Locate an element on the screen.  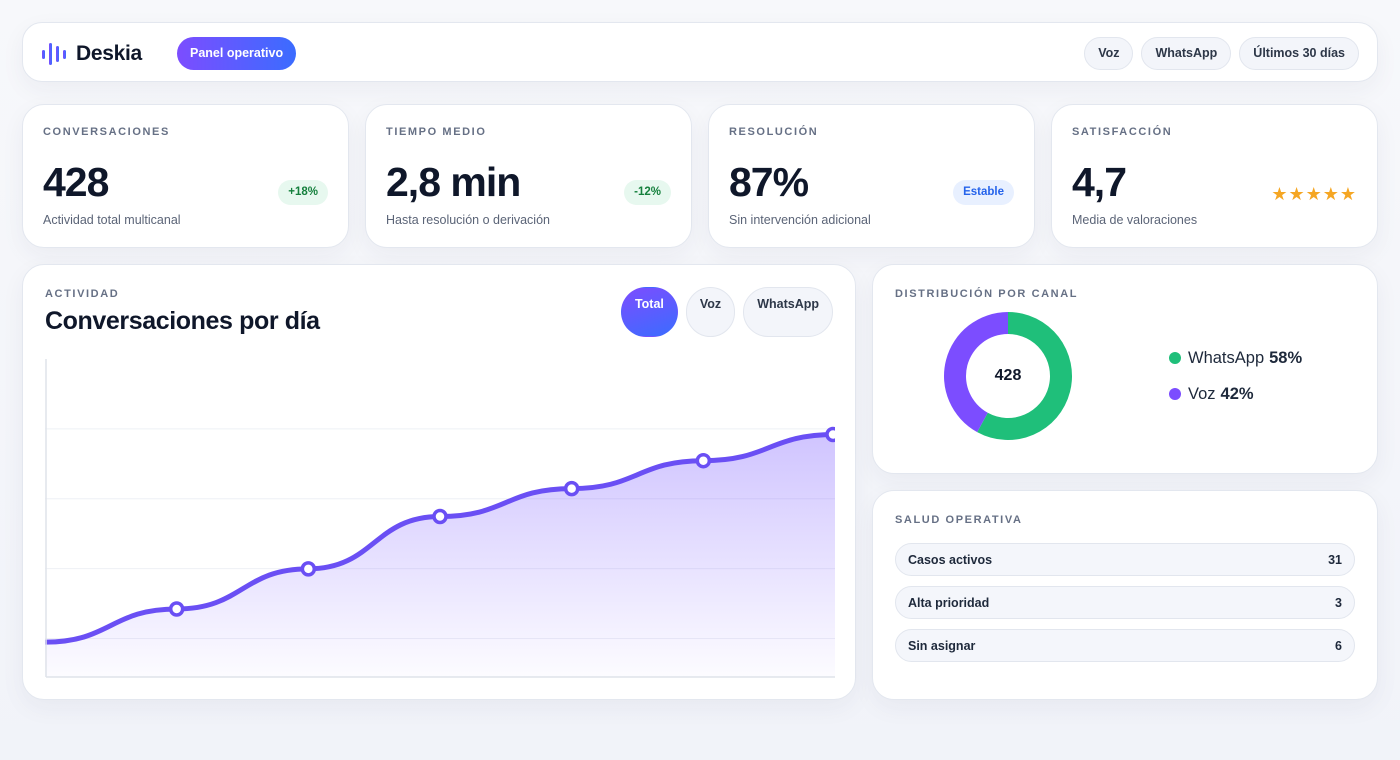
section-label: SALUD OPERATIVA is located at coordinates (959, 520).